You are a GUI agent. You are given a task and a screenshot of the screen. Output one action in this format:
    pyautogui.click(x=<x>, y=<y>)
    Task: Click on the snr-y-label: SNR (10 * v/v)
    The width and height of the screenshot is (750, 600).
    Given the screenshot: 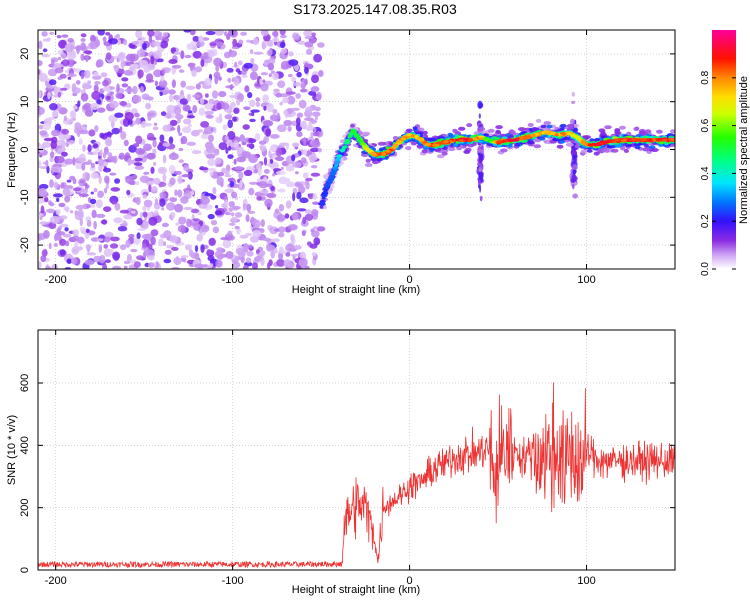 What is the action you would take?
    pyautogui.click(x=12, y=450)
    